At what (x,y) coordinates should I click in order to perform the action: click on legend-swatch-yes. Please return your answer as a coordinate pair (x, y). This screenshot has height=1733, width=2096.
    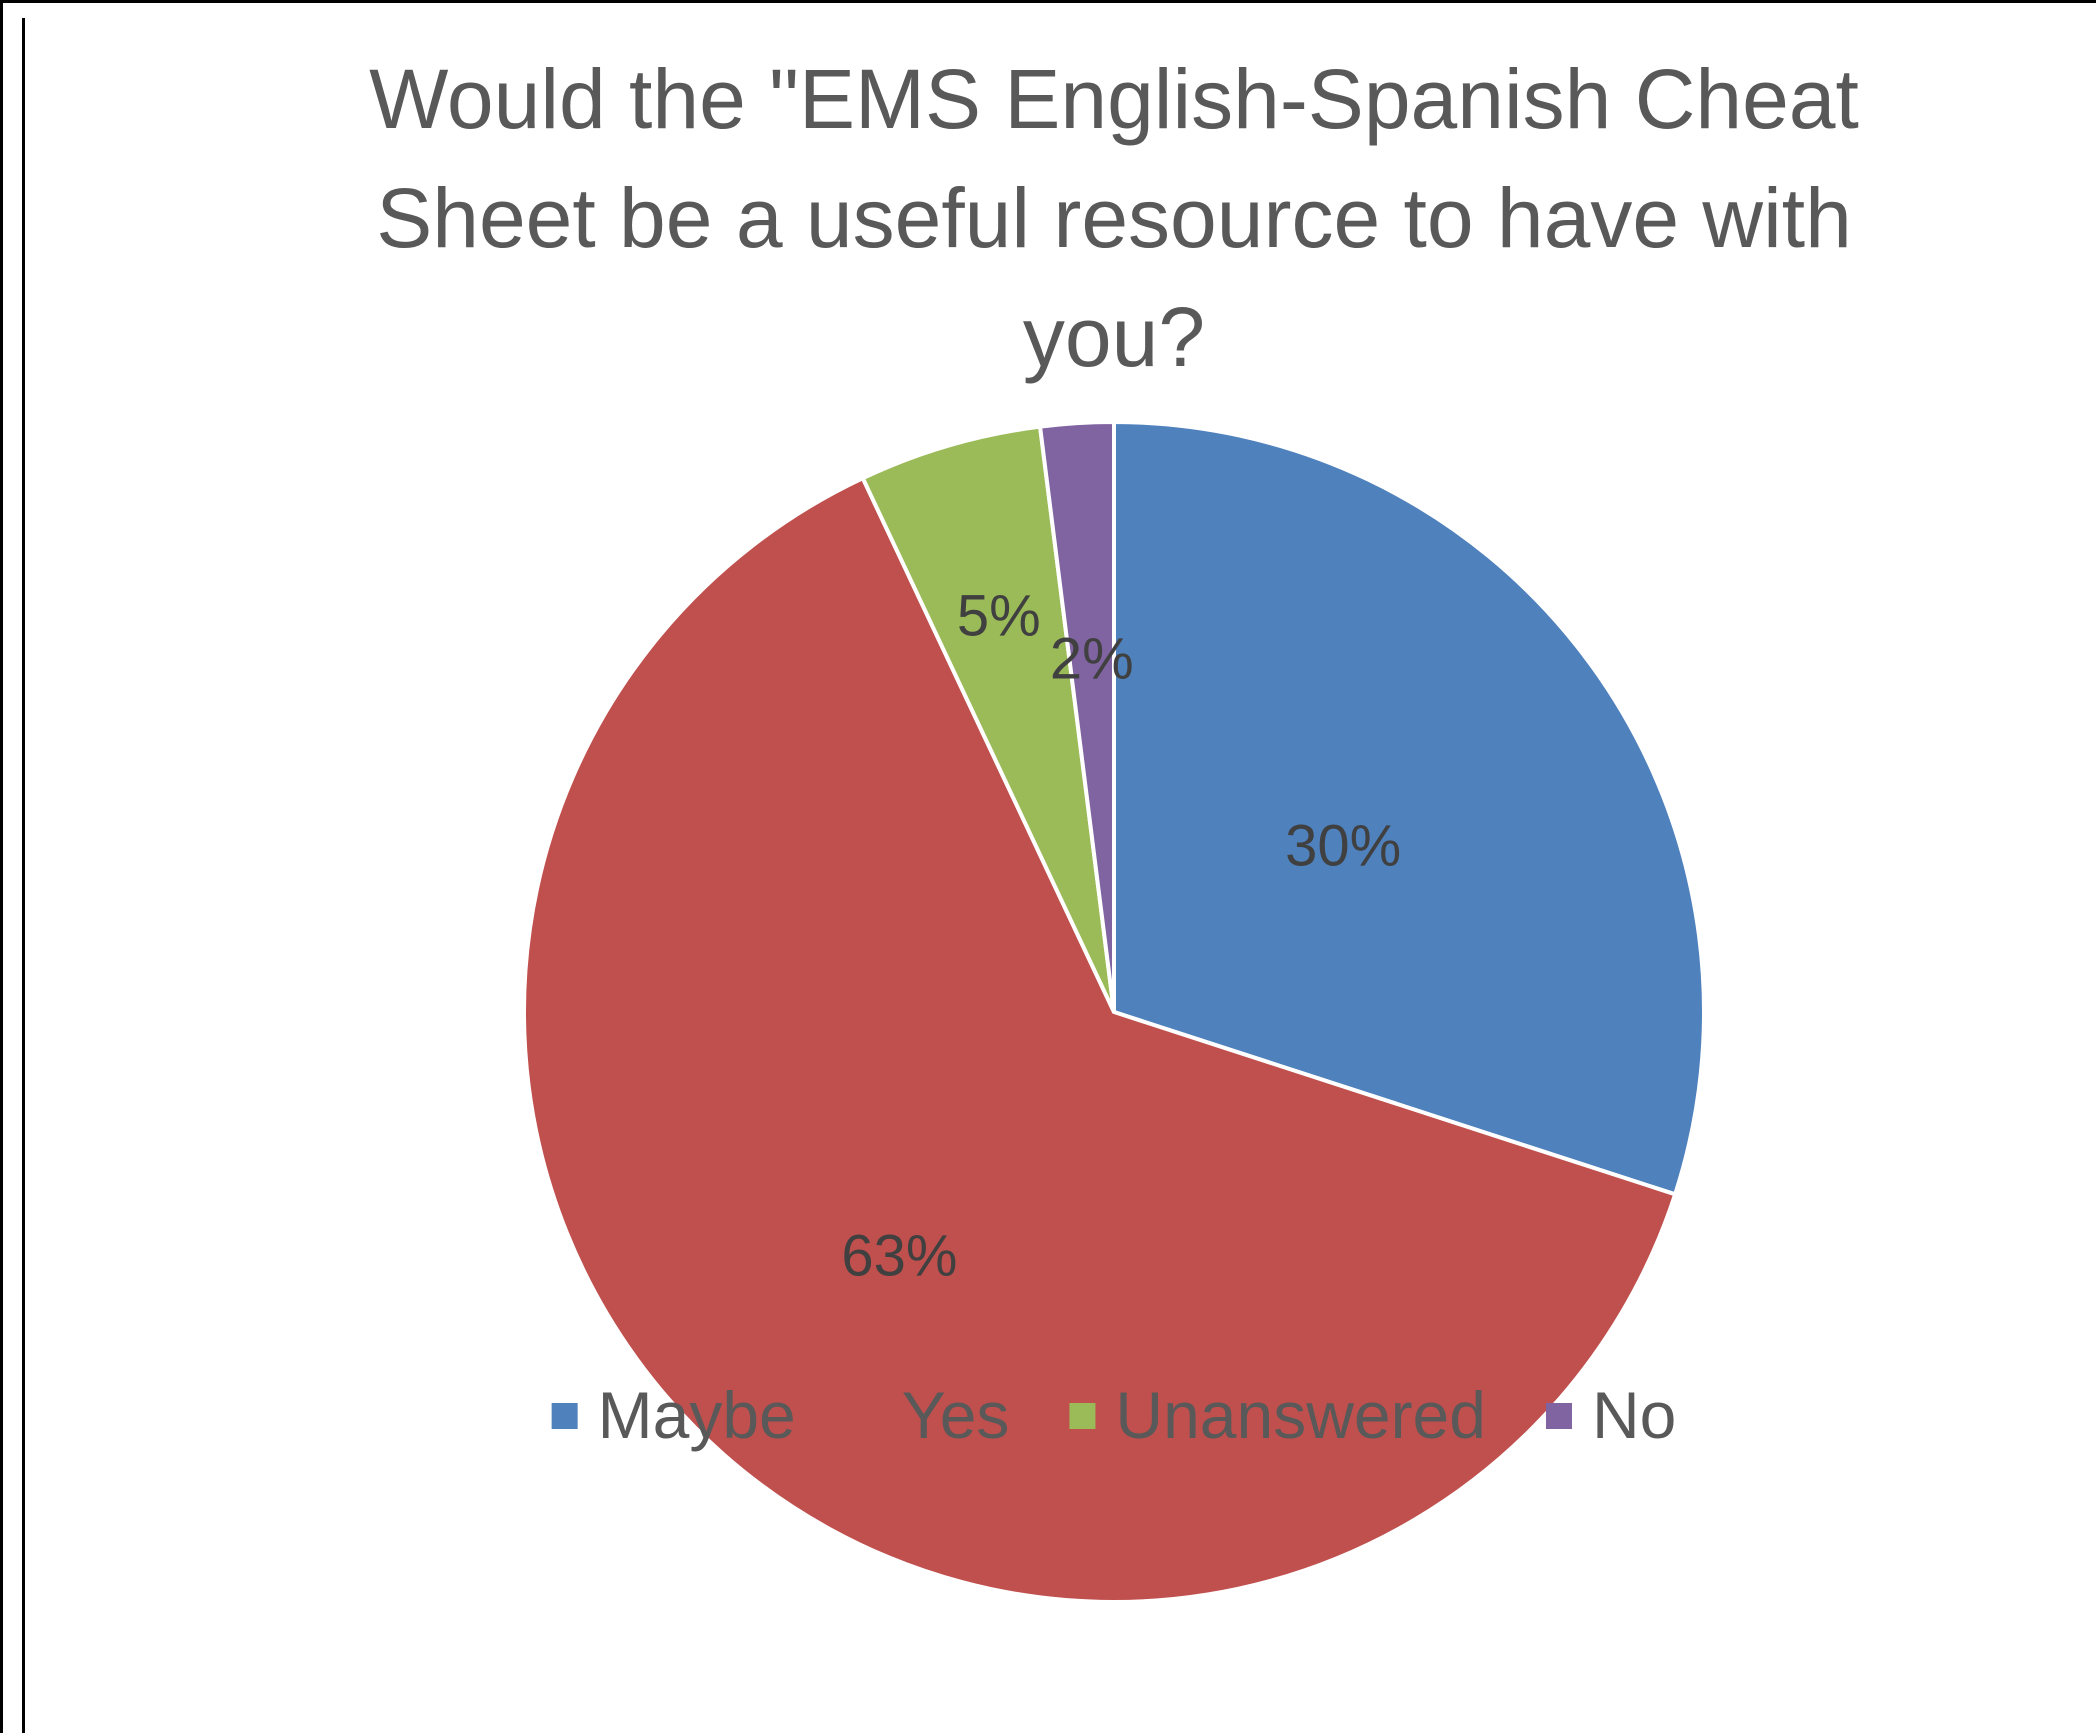
    Looking at the image, I should click on (868, 1416).